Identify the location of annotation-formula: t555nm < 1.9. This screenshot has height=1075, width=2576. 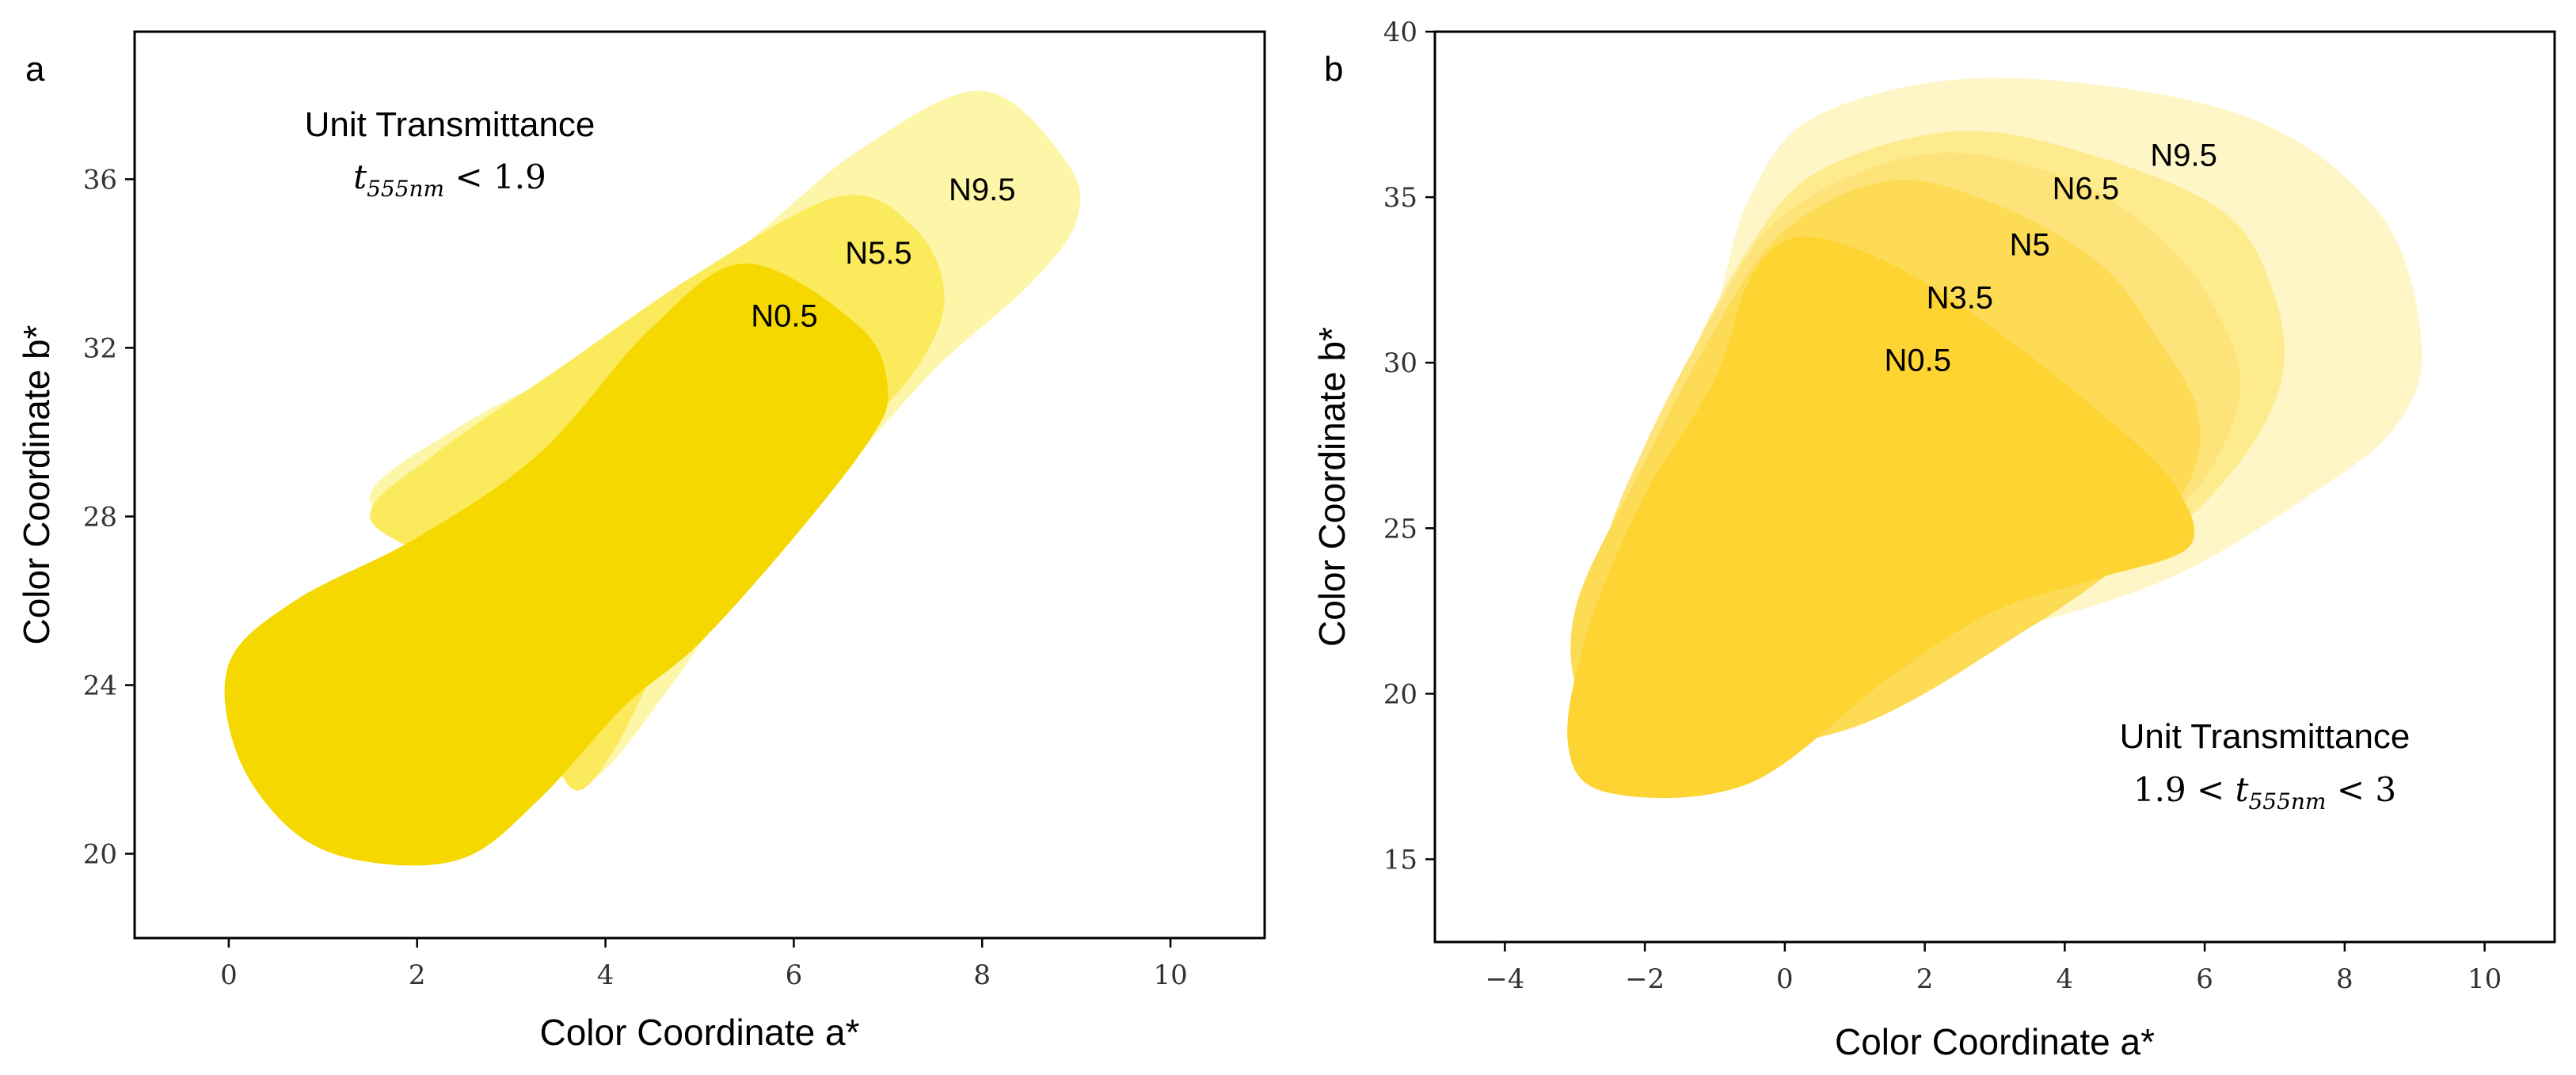
(449, 180).